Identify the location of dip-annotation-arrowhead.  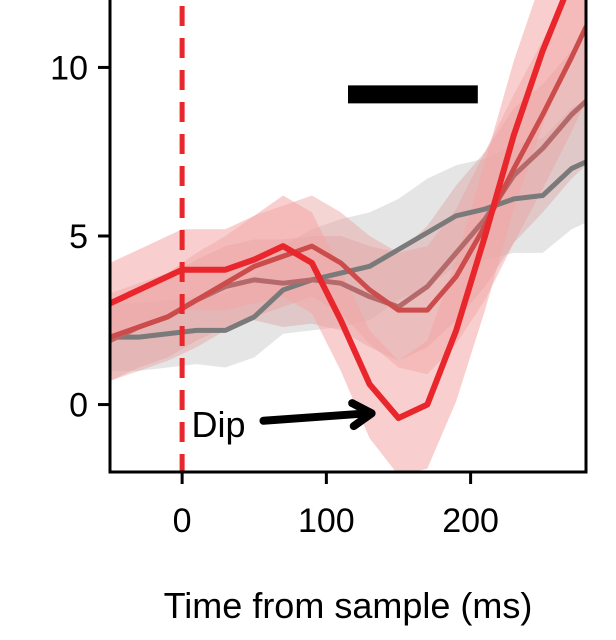
(362, 415).